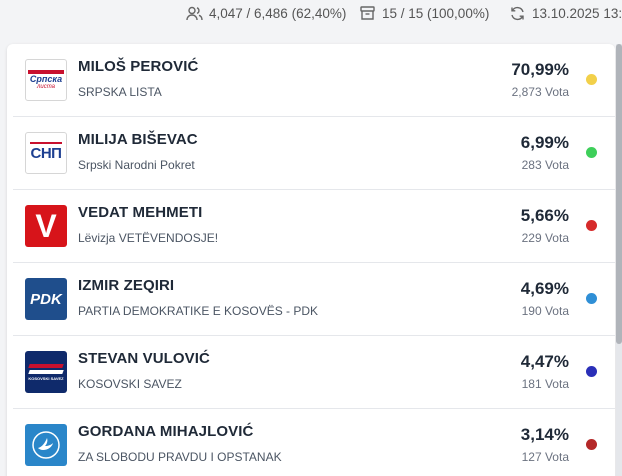 The height and width of the screenshot is (476, 622). I want to click on stat-voters: 4,047 / 6,486 (62,40%), so click(265, 13).